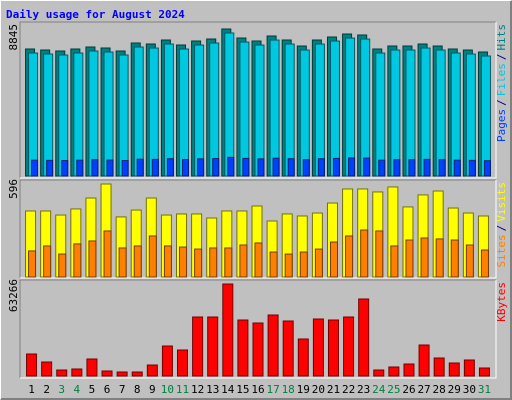  I want to click on legend: Pages / Files / Hits, so click(501, 83).